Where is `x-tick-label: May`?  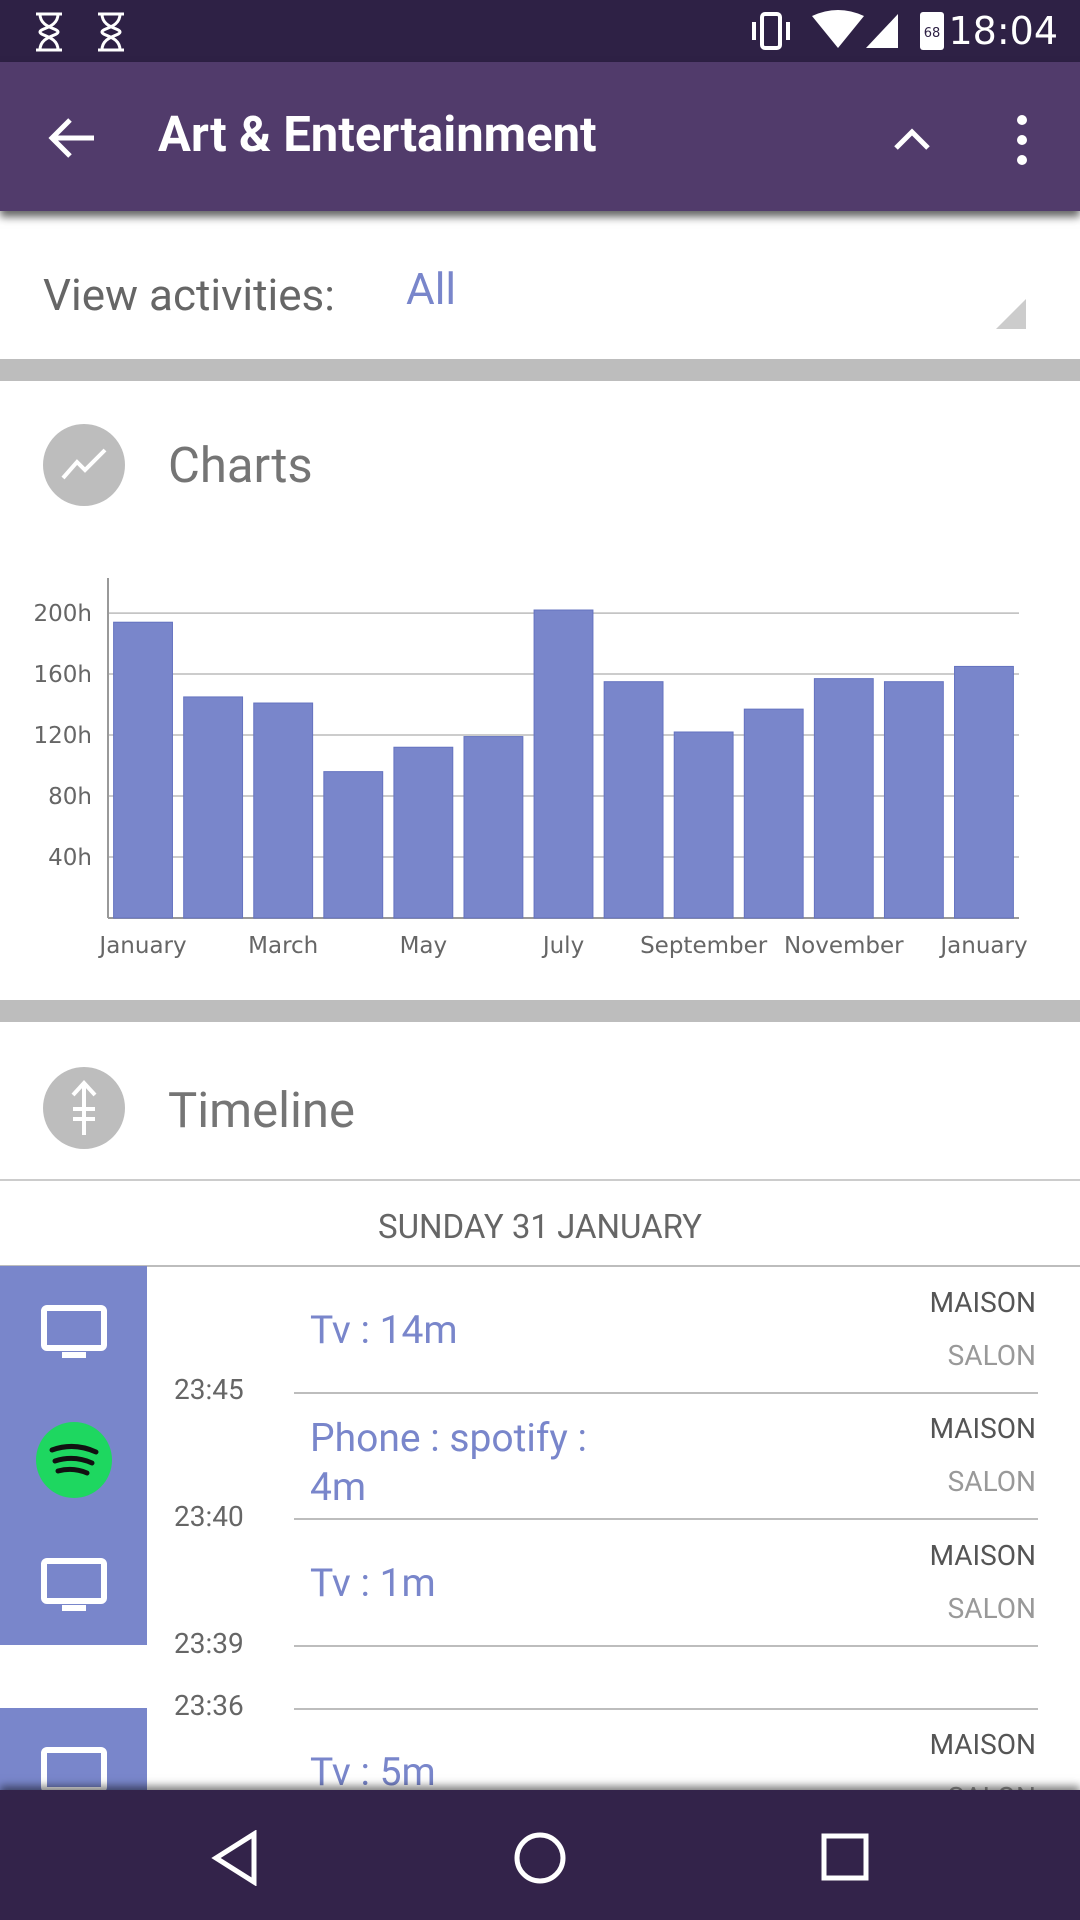
x-tick-label: May is located at coordinates (424, 946).